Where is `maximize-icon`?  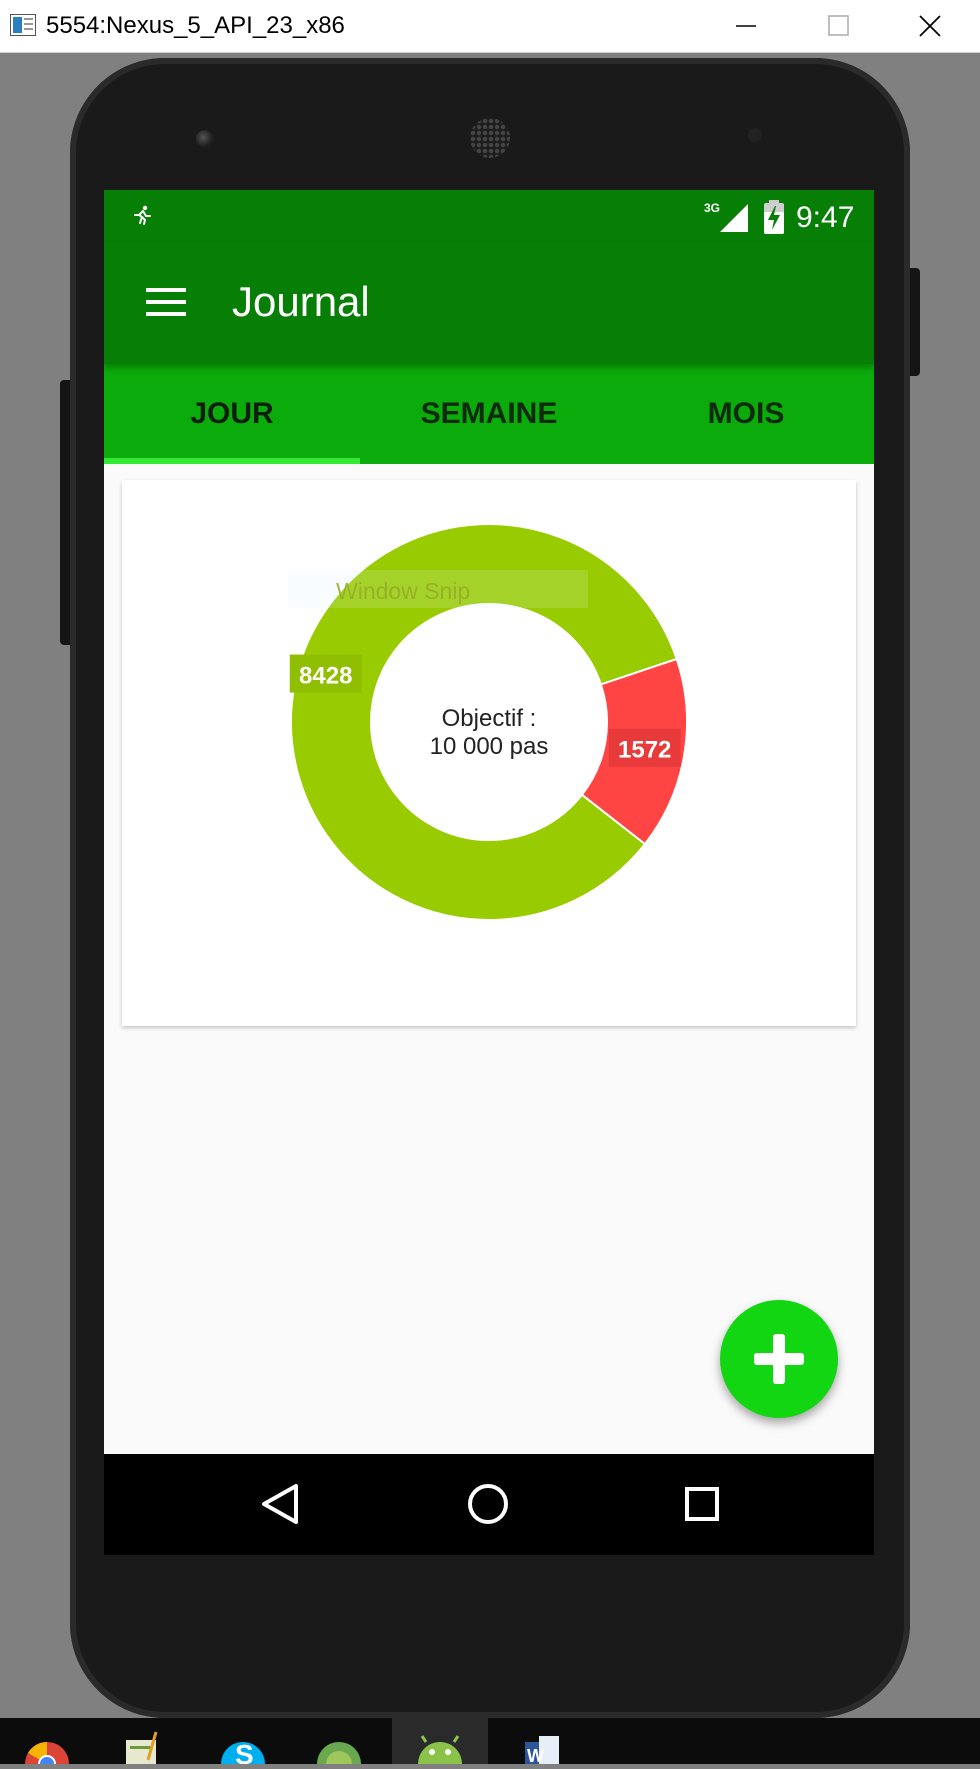
maximize-icon is located at coordinates (838, 25).